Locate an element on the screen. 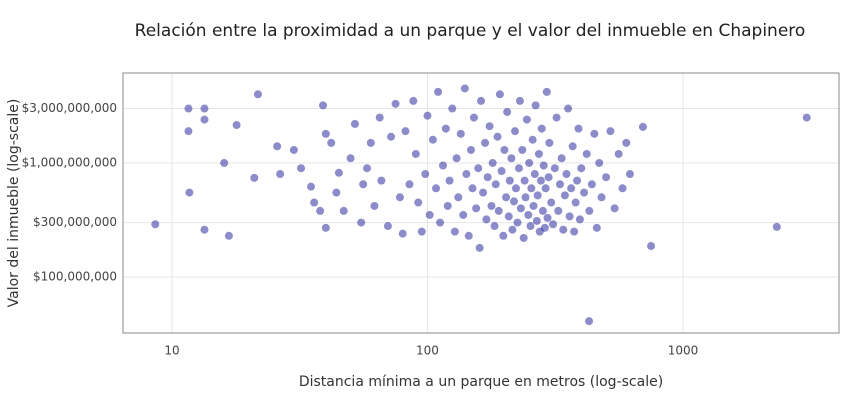 This screenshot has width=845, height=402. x-tick-label: 10 is located at coordinates (171, 351).